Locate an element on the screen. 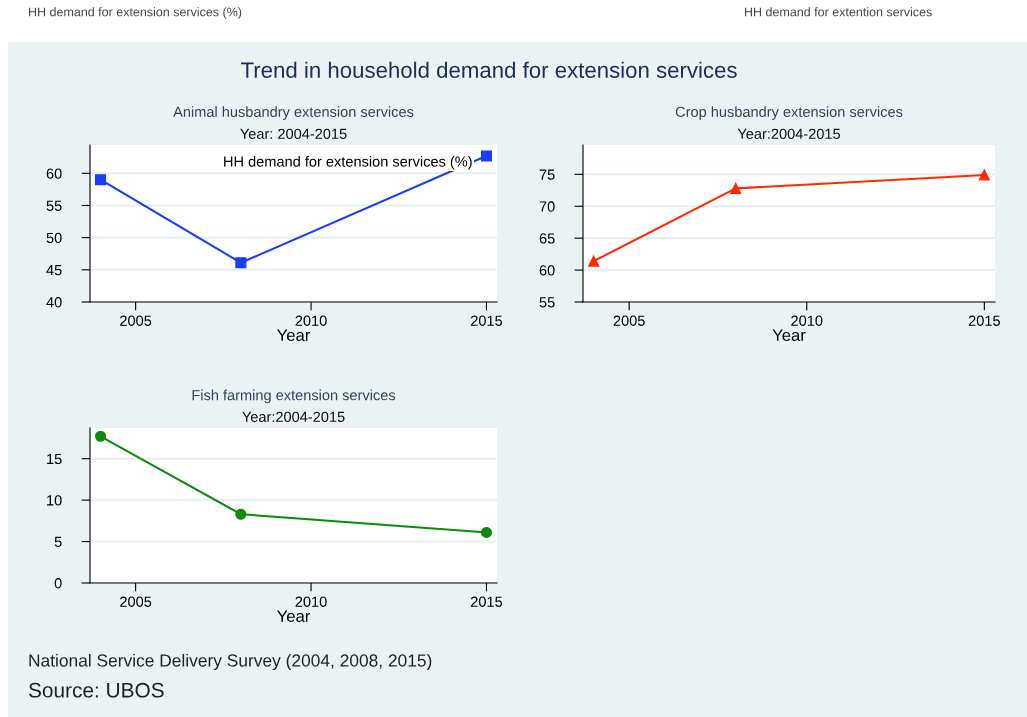 Image resolution: width=1027 pixels, height=717 pixels. y-tick-label: 10 is located at coordinates (54, 500).